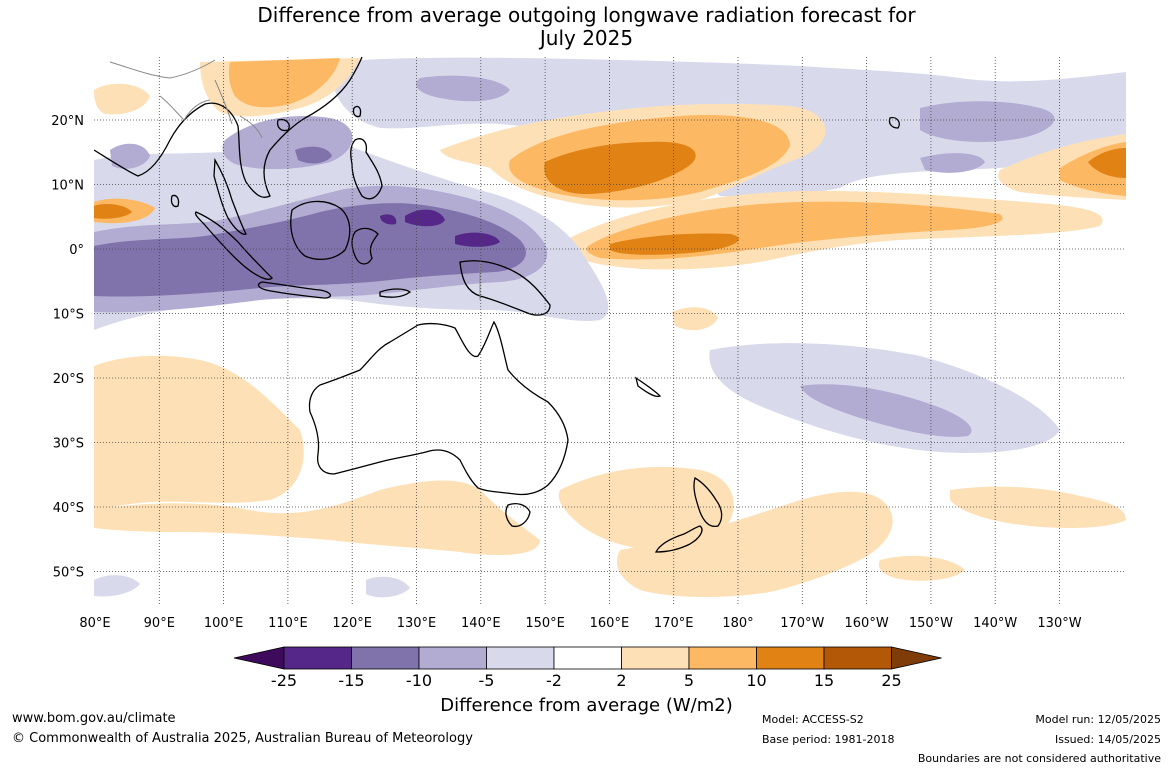 The height and width of the screenshot is (770, 1173). I want to click on sri-lanka-coast, so click(175, 201).